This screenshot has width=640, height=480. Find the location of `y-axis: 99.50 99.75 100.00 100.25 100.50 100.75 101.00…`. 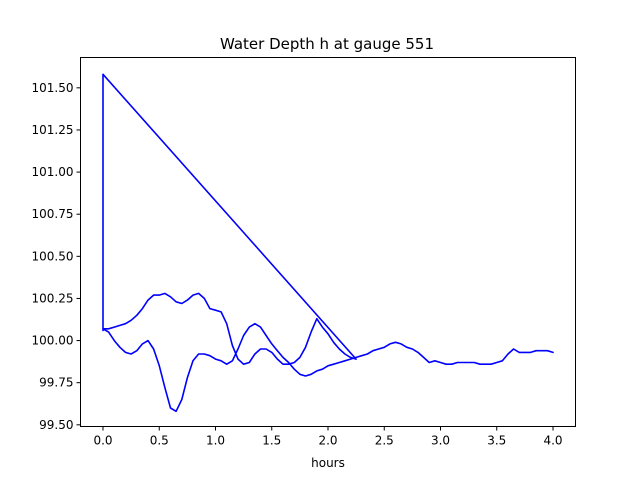

y-axis: 99.50 99.75 100.00 100.25 100.50 100.75 101.00… is located at coordinates (56, 256).